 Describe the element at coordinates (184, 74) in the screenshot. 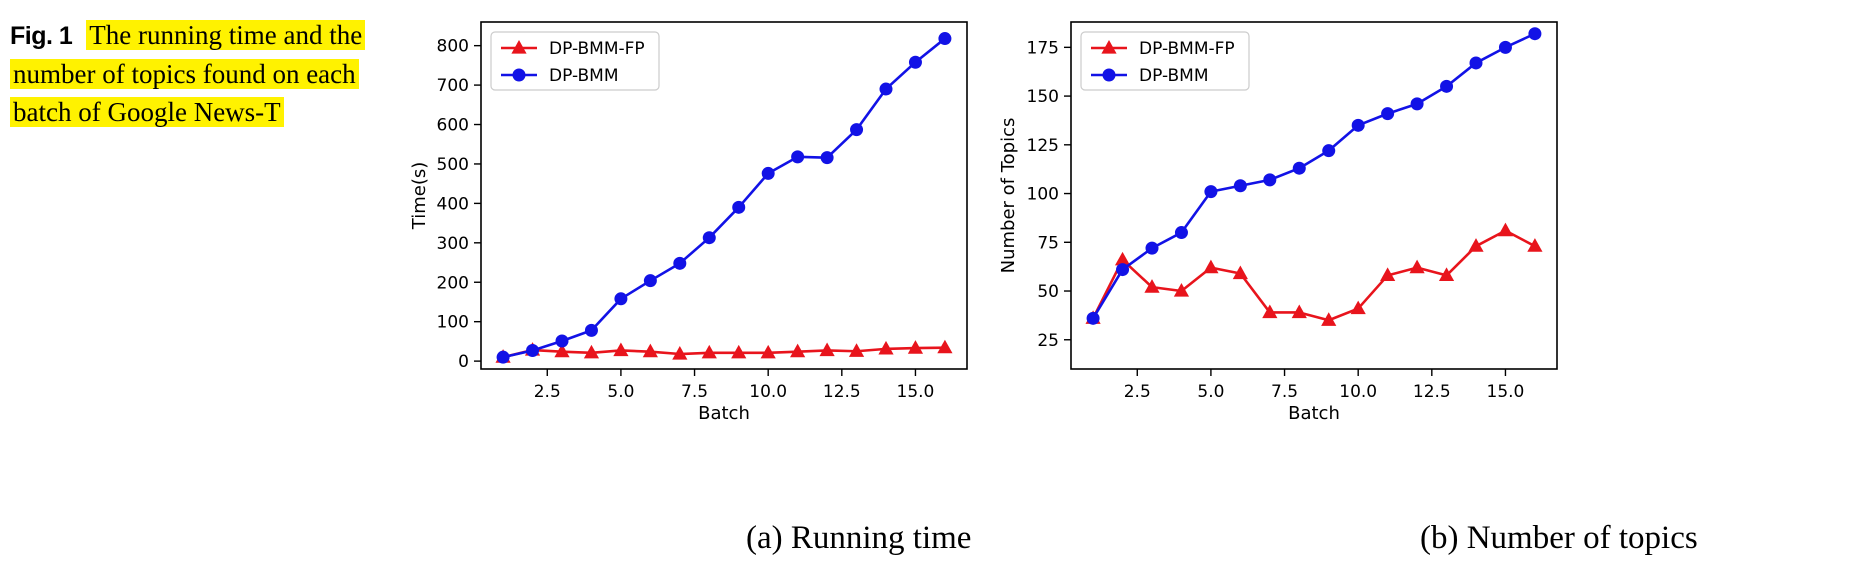

I see `caption-text-line-2: number of topics found on each` at that location.